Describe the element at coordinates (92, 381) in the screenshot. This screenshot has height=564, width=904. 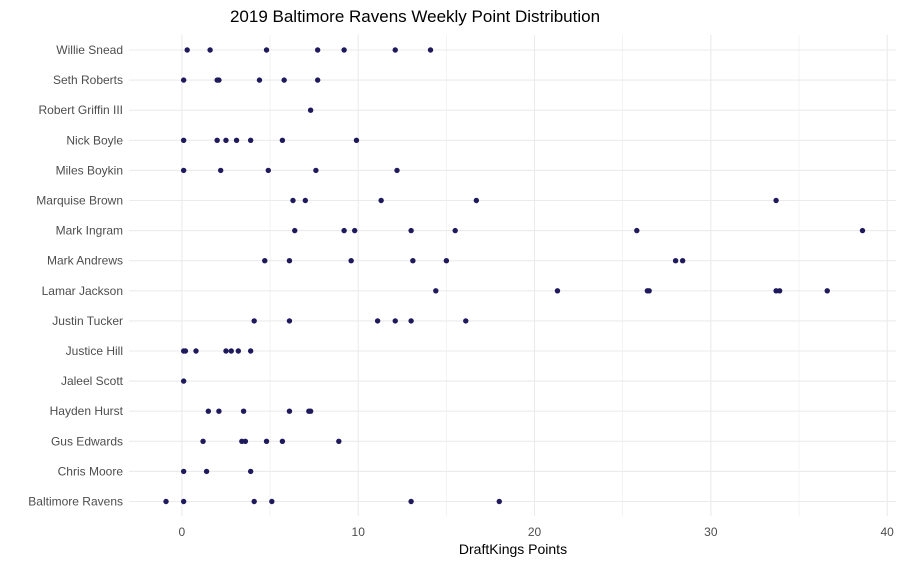
I see `y-tick-label: Jaleel Scott` at that location.